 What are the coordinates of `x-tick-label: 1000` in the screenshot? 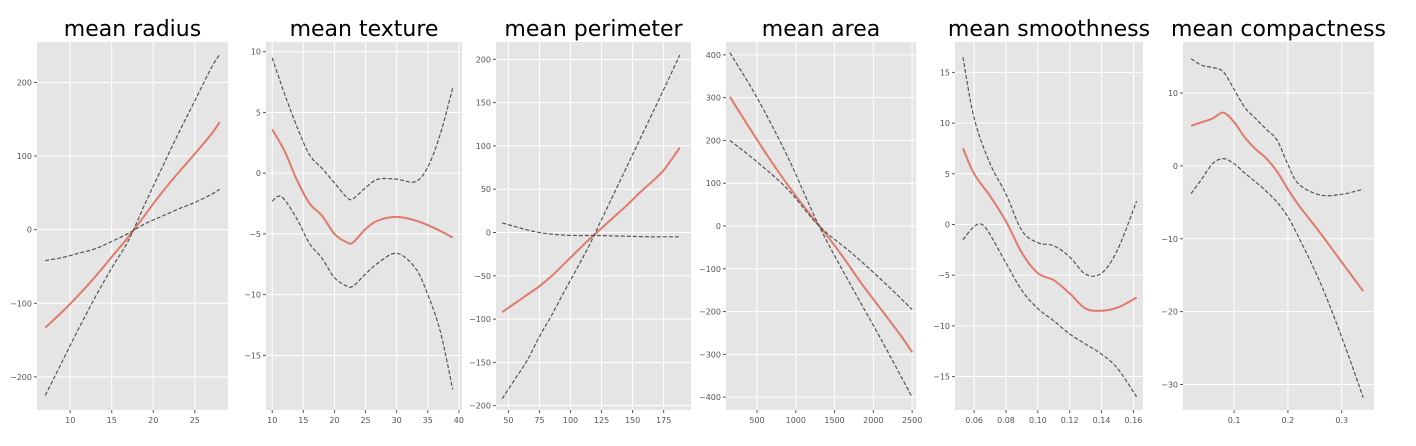 It's located at (796, 420).